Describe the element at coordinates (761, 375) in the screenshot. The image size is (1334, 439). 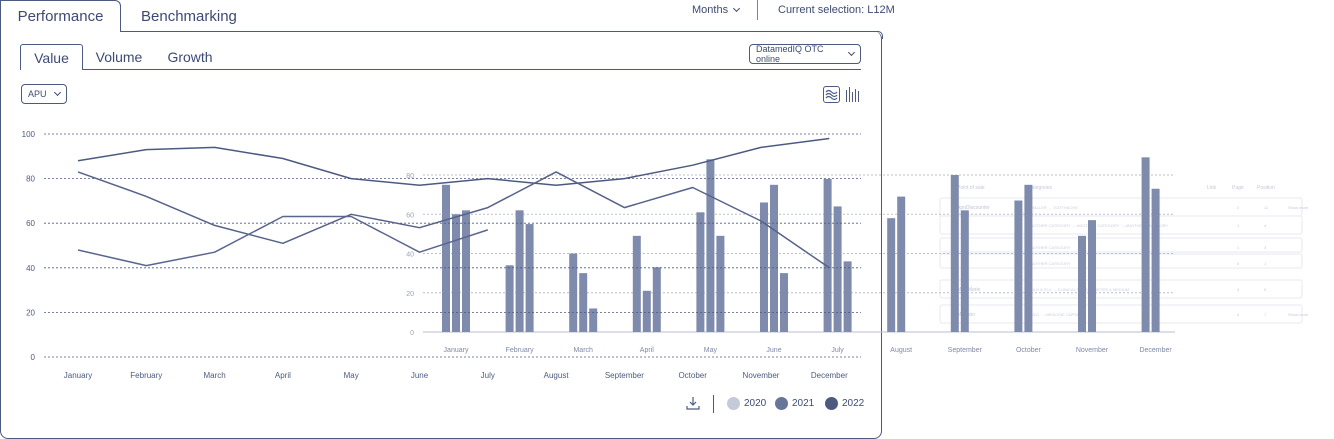
I see `line-x-tick-label: November` at that location.